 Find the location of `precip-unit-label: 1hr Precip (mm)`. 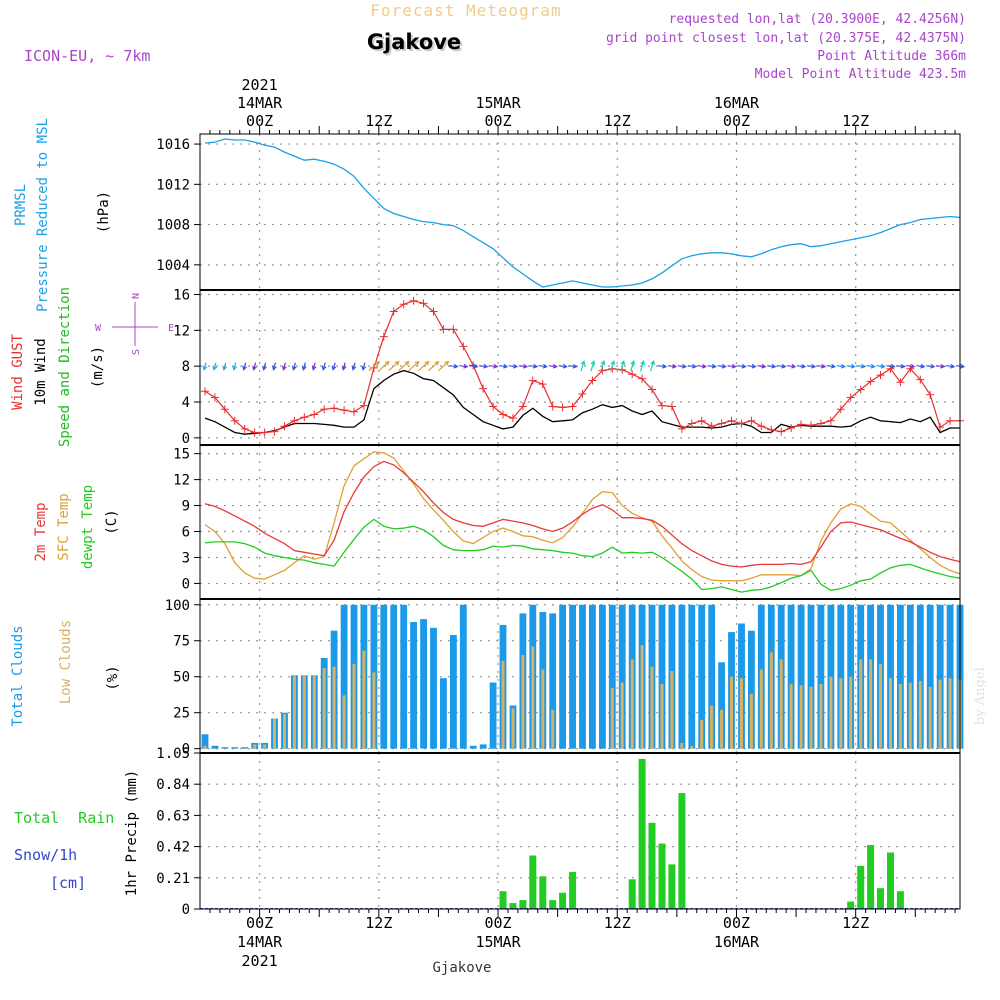

precip-unit-label: 1hr Precip (mm) is located at coordinates (132, 833).